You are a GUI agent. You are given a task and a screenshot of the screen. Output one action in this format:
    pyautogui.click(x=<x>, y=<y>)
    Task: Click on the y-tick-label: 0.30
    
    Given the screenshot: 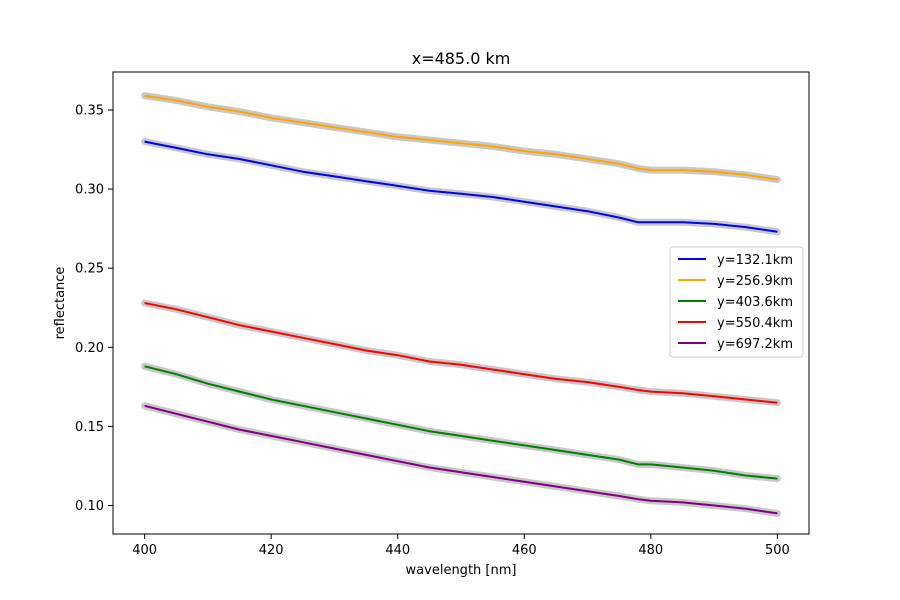 What is the action you would take?
    pyautogui.click(x=89, y=190)
    